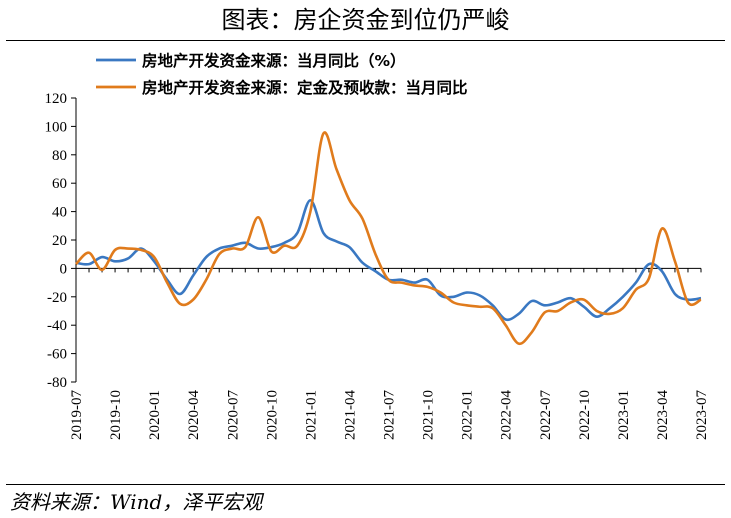 The image size is (731, 518). Describe the element at coordinates (59, 184) in the screenshot. I see `y-tick-label: 60` at that location.